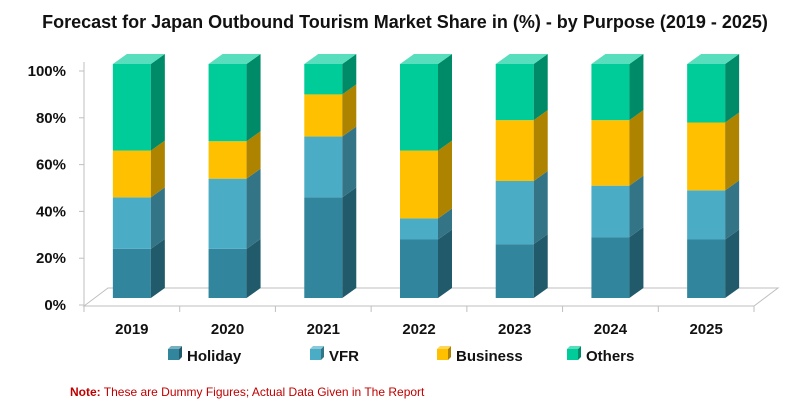  I want to click on y-tick-label: 20%, so click(51, 258).